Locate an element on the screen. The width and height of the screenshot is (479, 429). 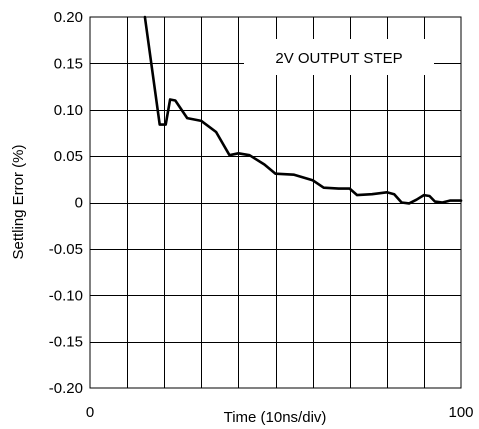
y-tick-label: 0.20 is located at coordinates (68, 17).